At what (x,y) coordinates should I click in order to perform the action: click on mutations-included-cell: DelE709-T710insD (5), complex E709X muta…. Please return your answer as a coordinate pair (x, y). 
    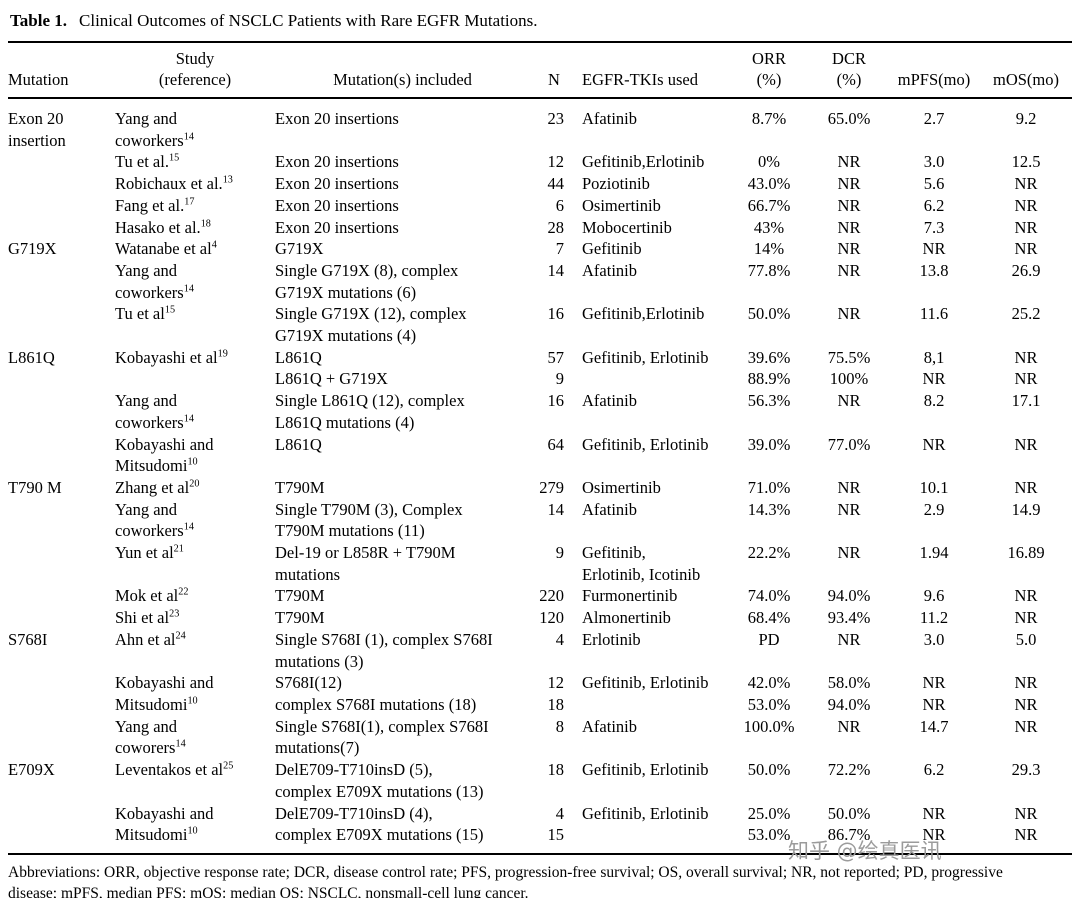
    Looking at the image, I should click on (379, 780).